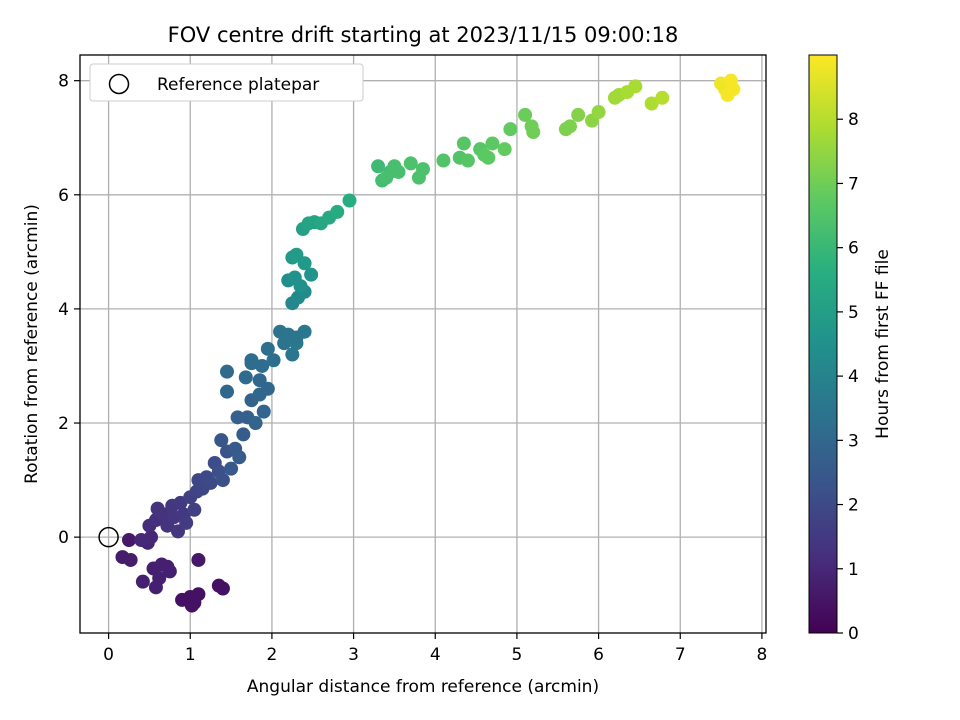  What do you see at coordinates (883, 344) in the screenshot?
I see `colorbar-label: Hours from first FF file` at bounding box center [883, 344].